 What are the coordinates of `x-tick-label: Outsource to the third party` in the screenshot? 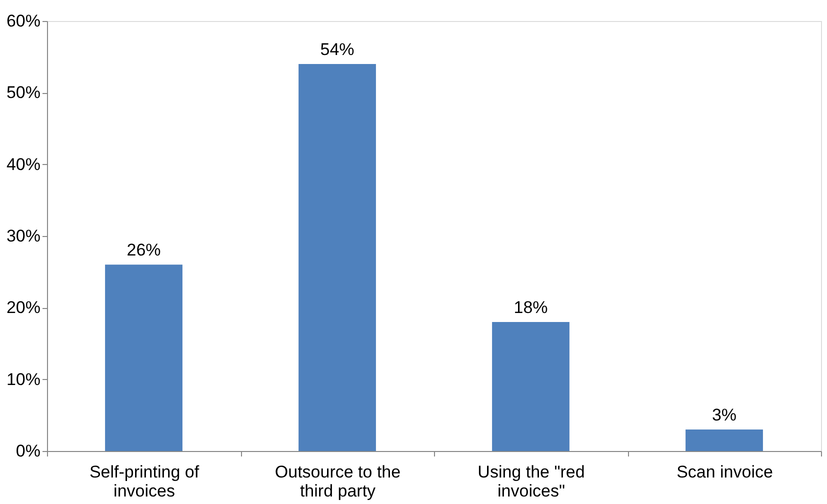 It's located at (337, 481).